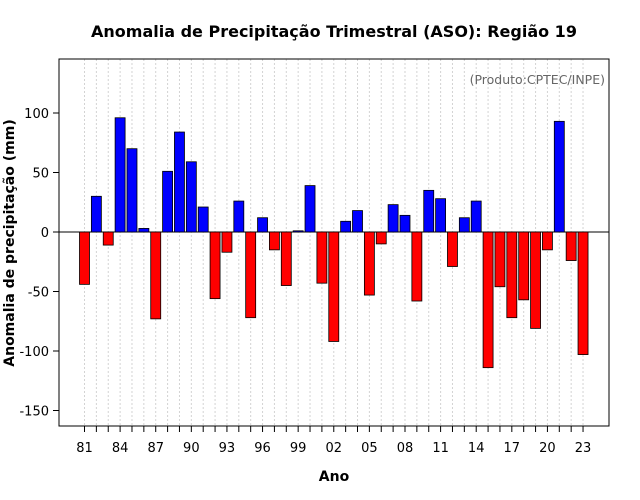  What do you see at coordinates (381, 238) in the screenshot?
I see `bar-2006` at bounding box center [381, 238].